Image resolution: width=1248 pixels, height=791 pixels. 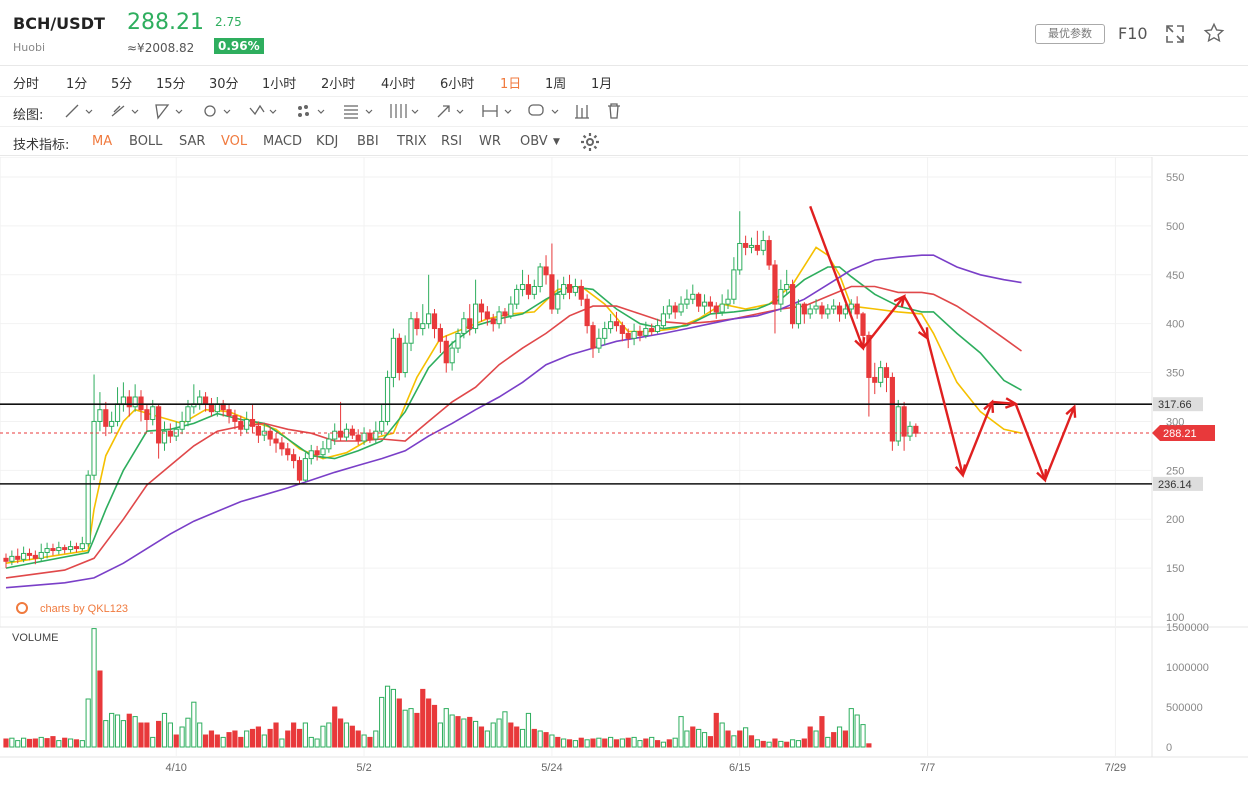 I want to click on f10-button: F10, so click(x=1133, y=33).